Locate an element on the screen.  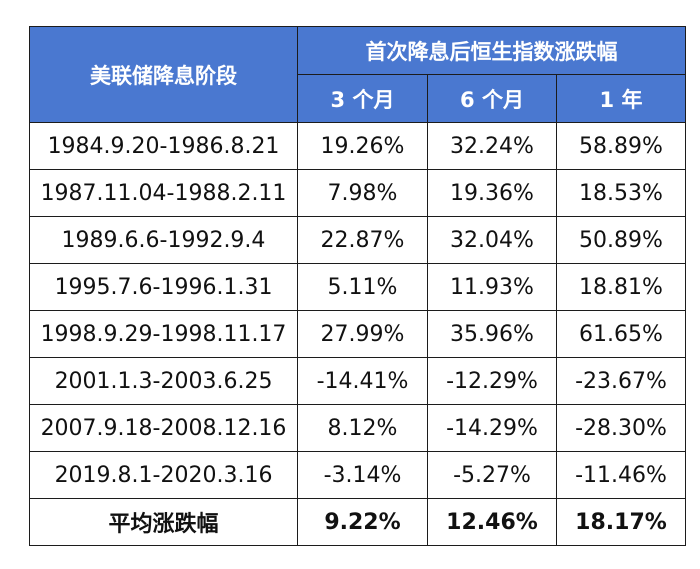
cell-stage-period: 2001.1.3-2003.6.25 is located at coordinates (163, 381).